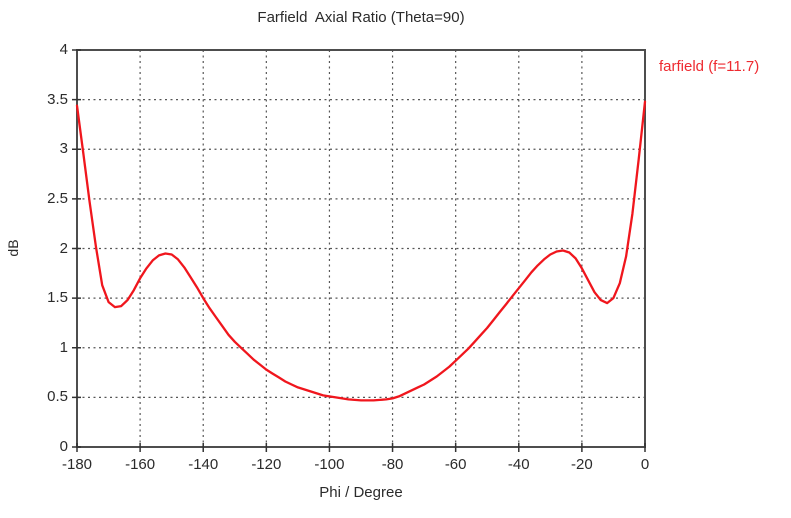  Describe the element at coordinates (203, 464) in the screenshot. I see `x-tick-label: -140` at that location.